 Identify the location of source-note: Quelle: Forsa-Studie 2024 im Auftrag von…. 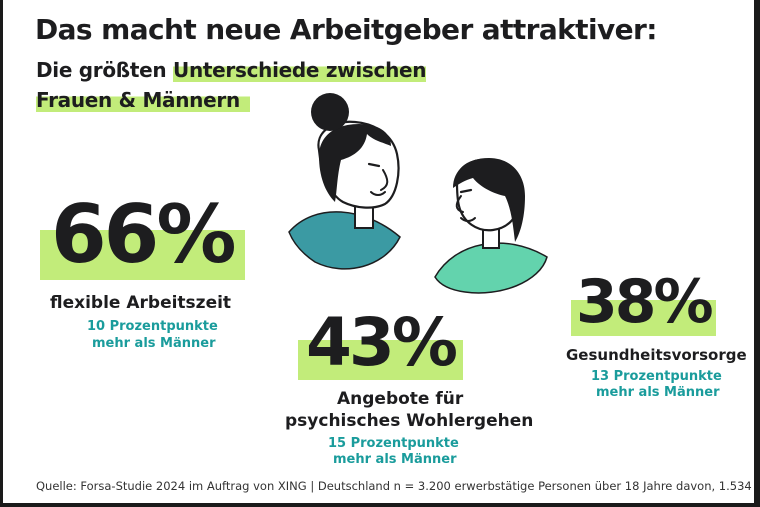
(395, 486).